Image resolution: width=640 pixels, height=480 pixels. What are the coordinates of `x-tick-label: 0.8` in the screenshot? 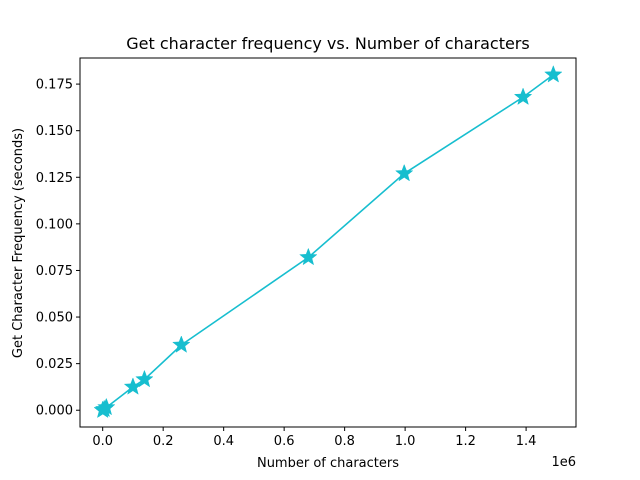 It's located at (344, 441).